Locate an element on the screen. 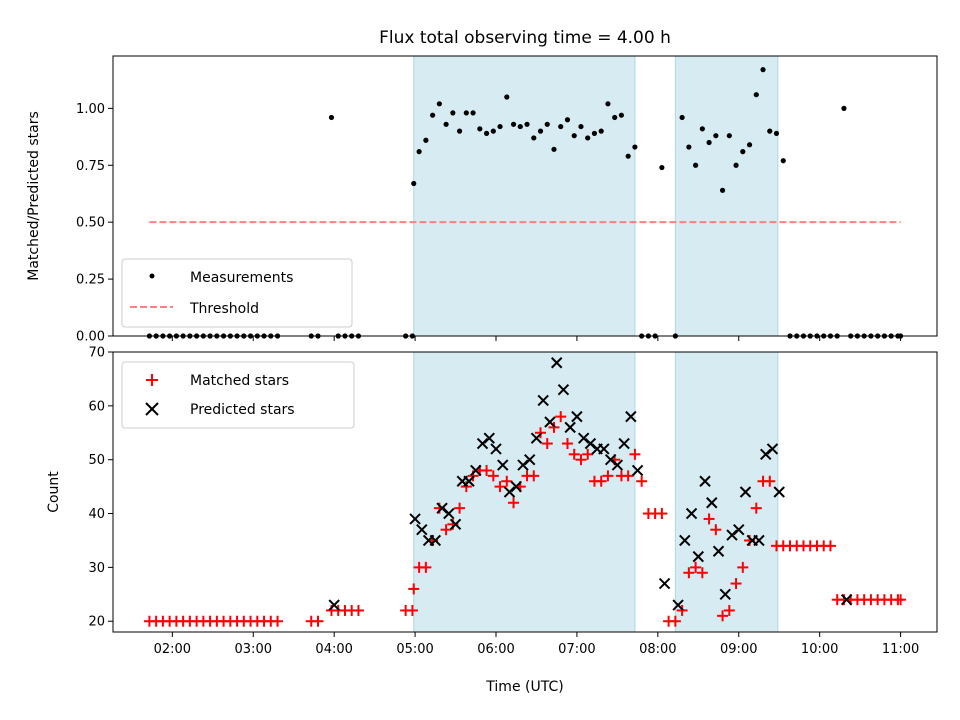 This screenshot has height=720, width=960. top-y-tick-label: 0.00 is located at coordinates (90, 337).